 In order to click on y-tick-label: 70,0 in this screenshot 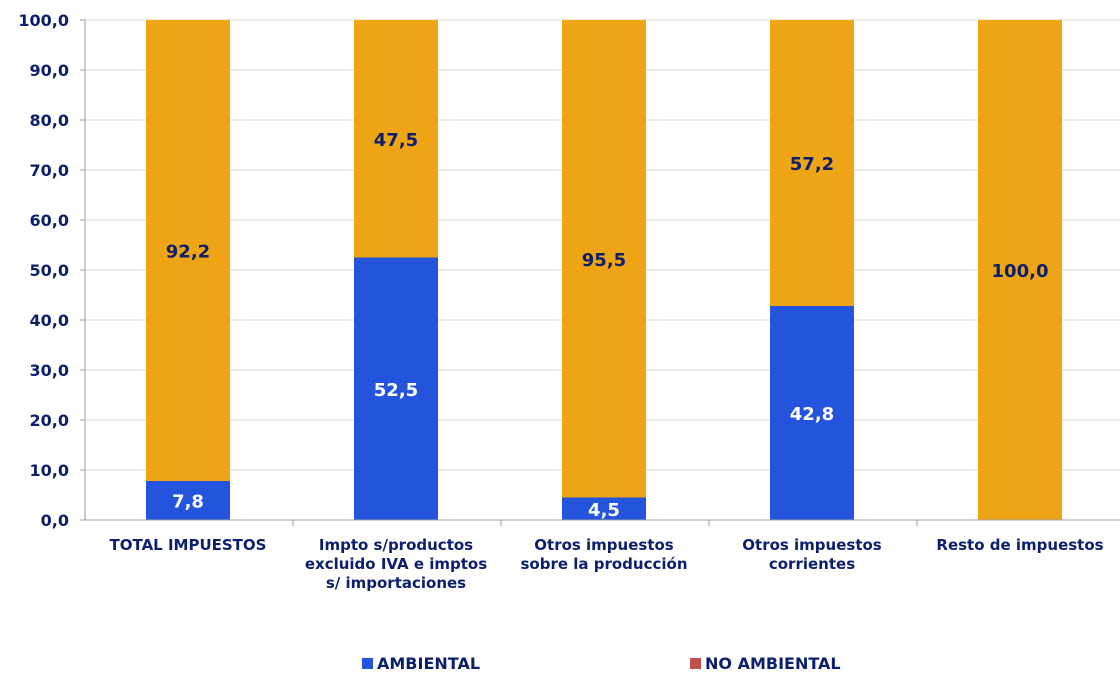, I will do `click(49, 170)`.